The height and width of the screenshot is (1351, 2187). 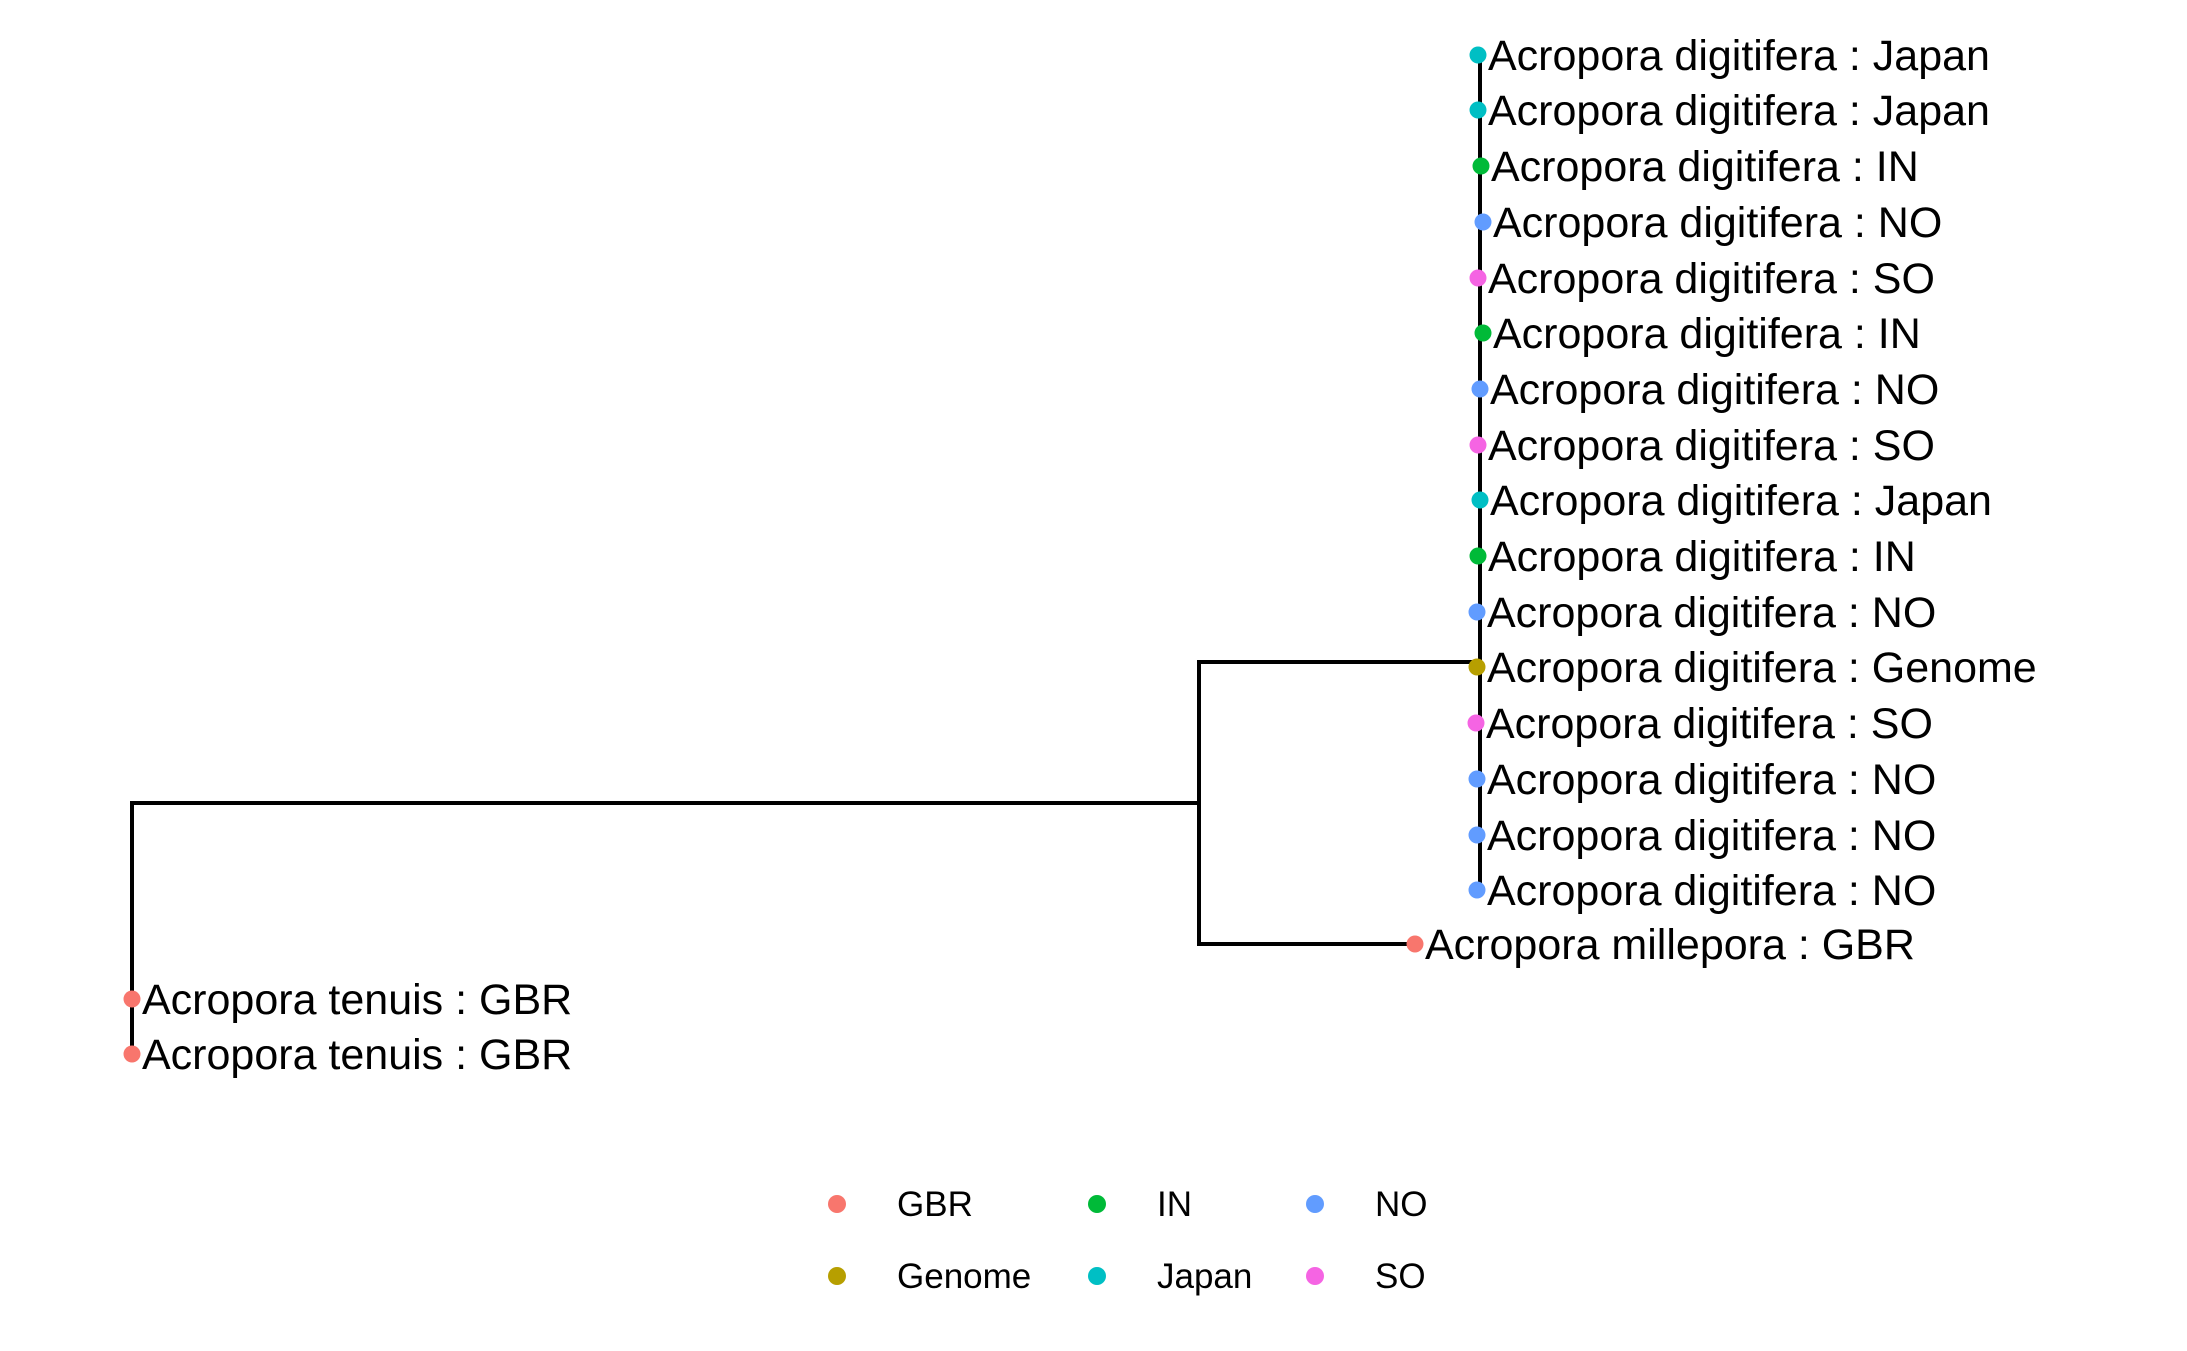 I want to click on legend: GBR IN NO Genome Japan SO, so click(x=1128, y=1240).